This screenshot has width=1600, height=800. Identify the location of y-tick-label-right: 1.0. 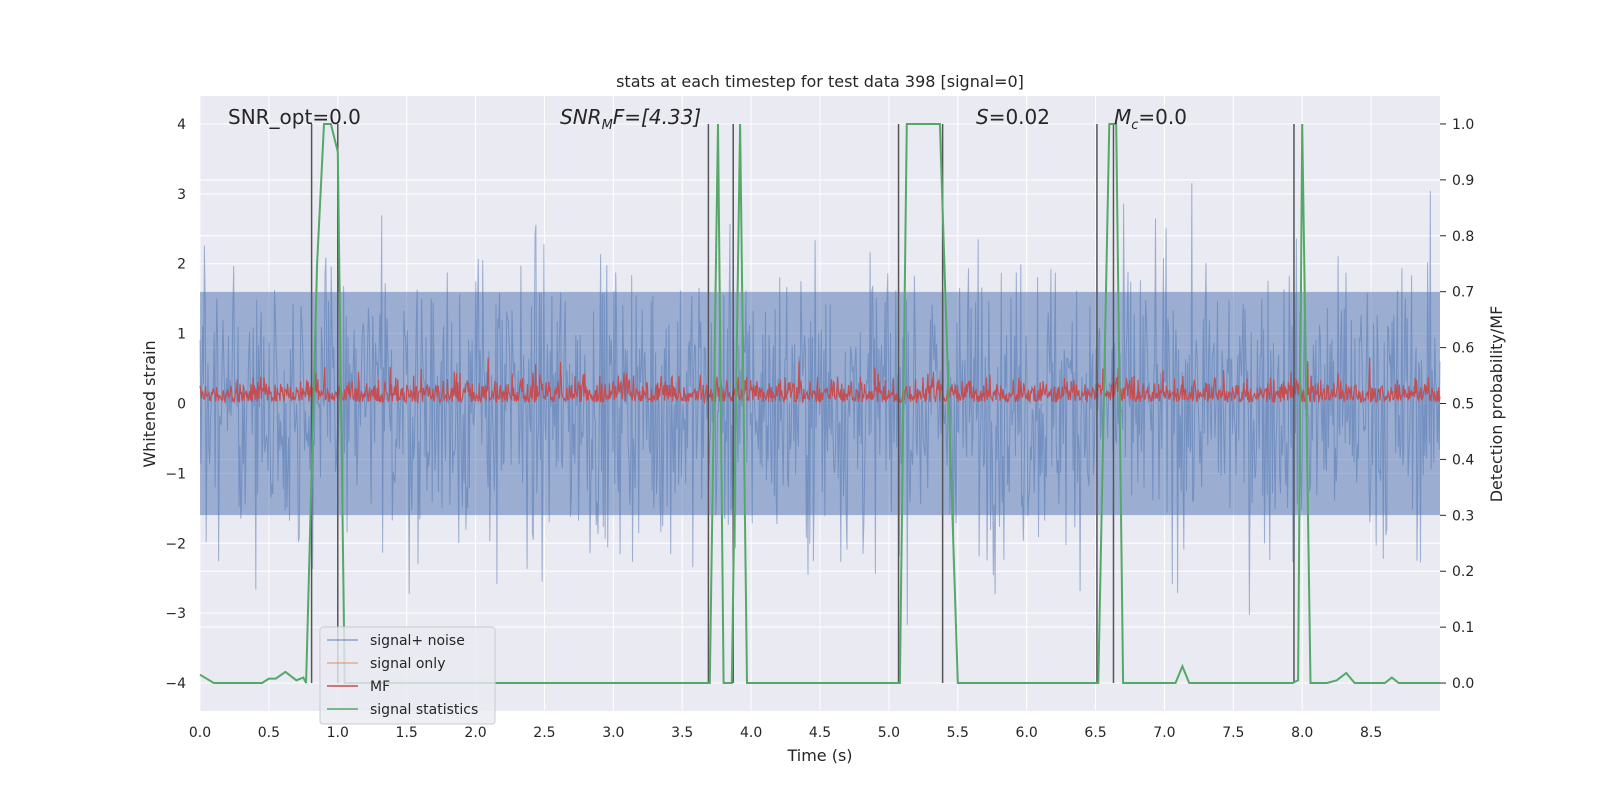
(1463, 125).